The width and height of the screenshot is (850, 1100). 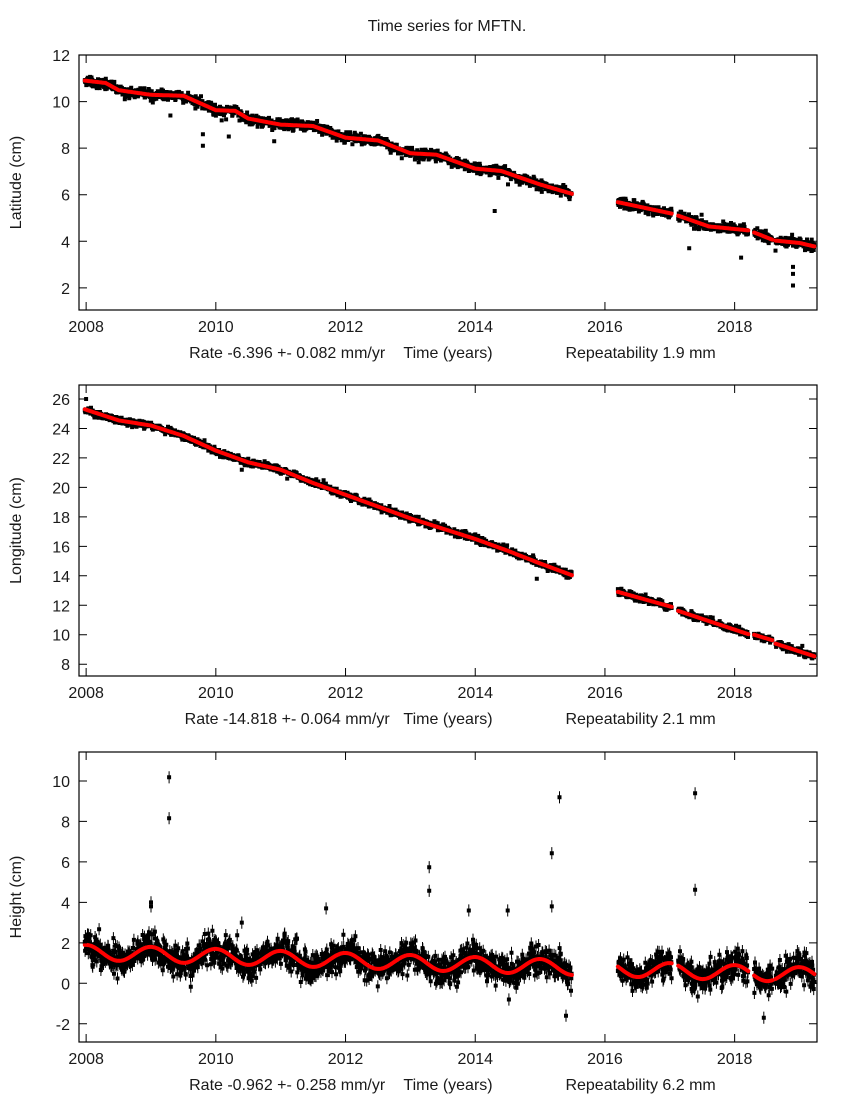 I want to click on y-tick-label: 2, so click(x=65, y=289).